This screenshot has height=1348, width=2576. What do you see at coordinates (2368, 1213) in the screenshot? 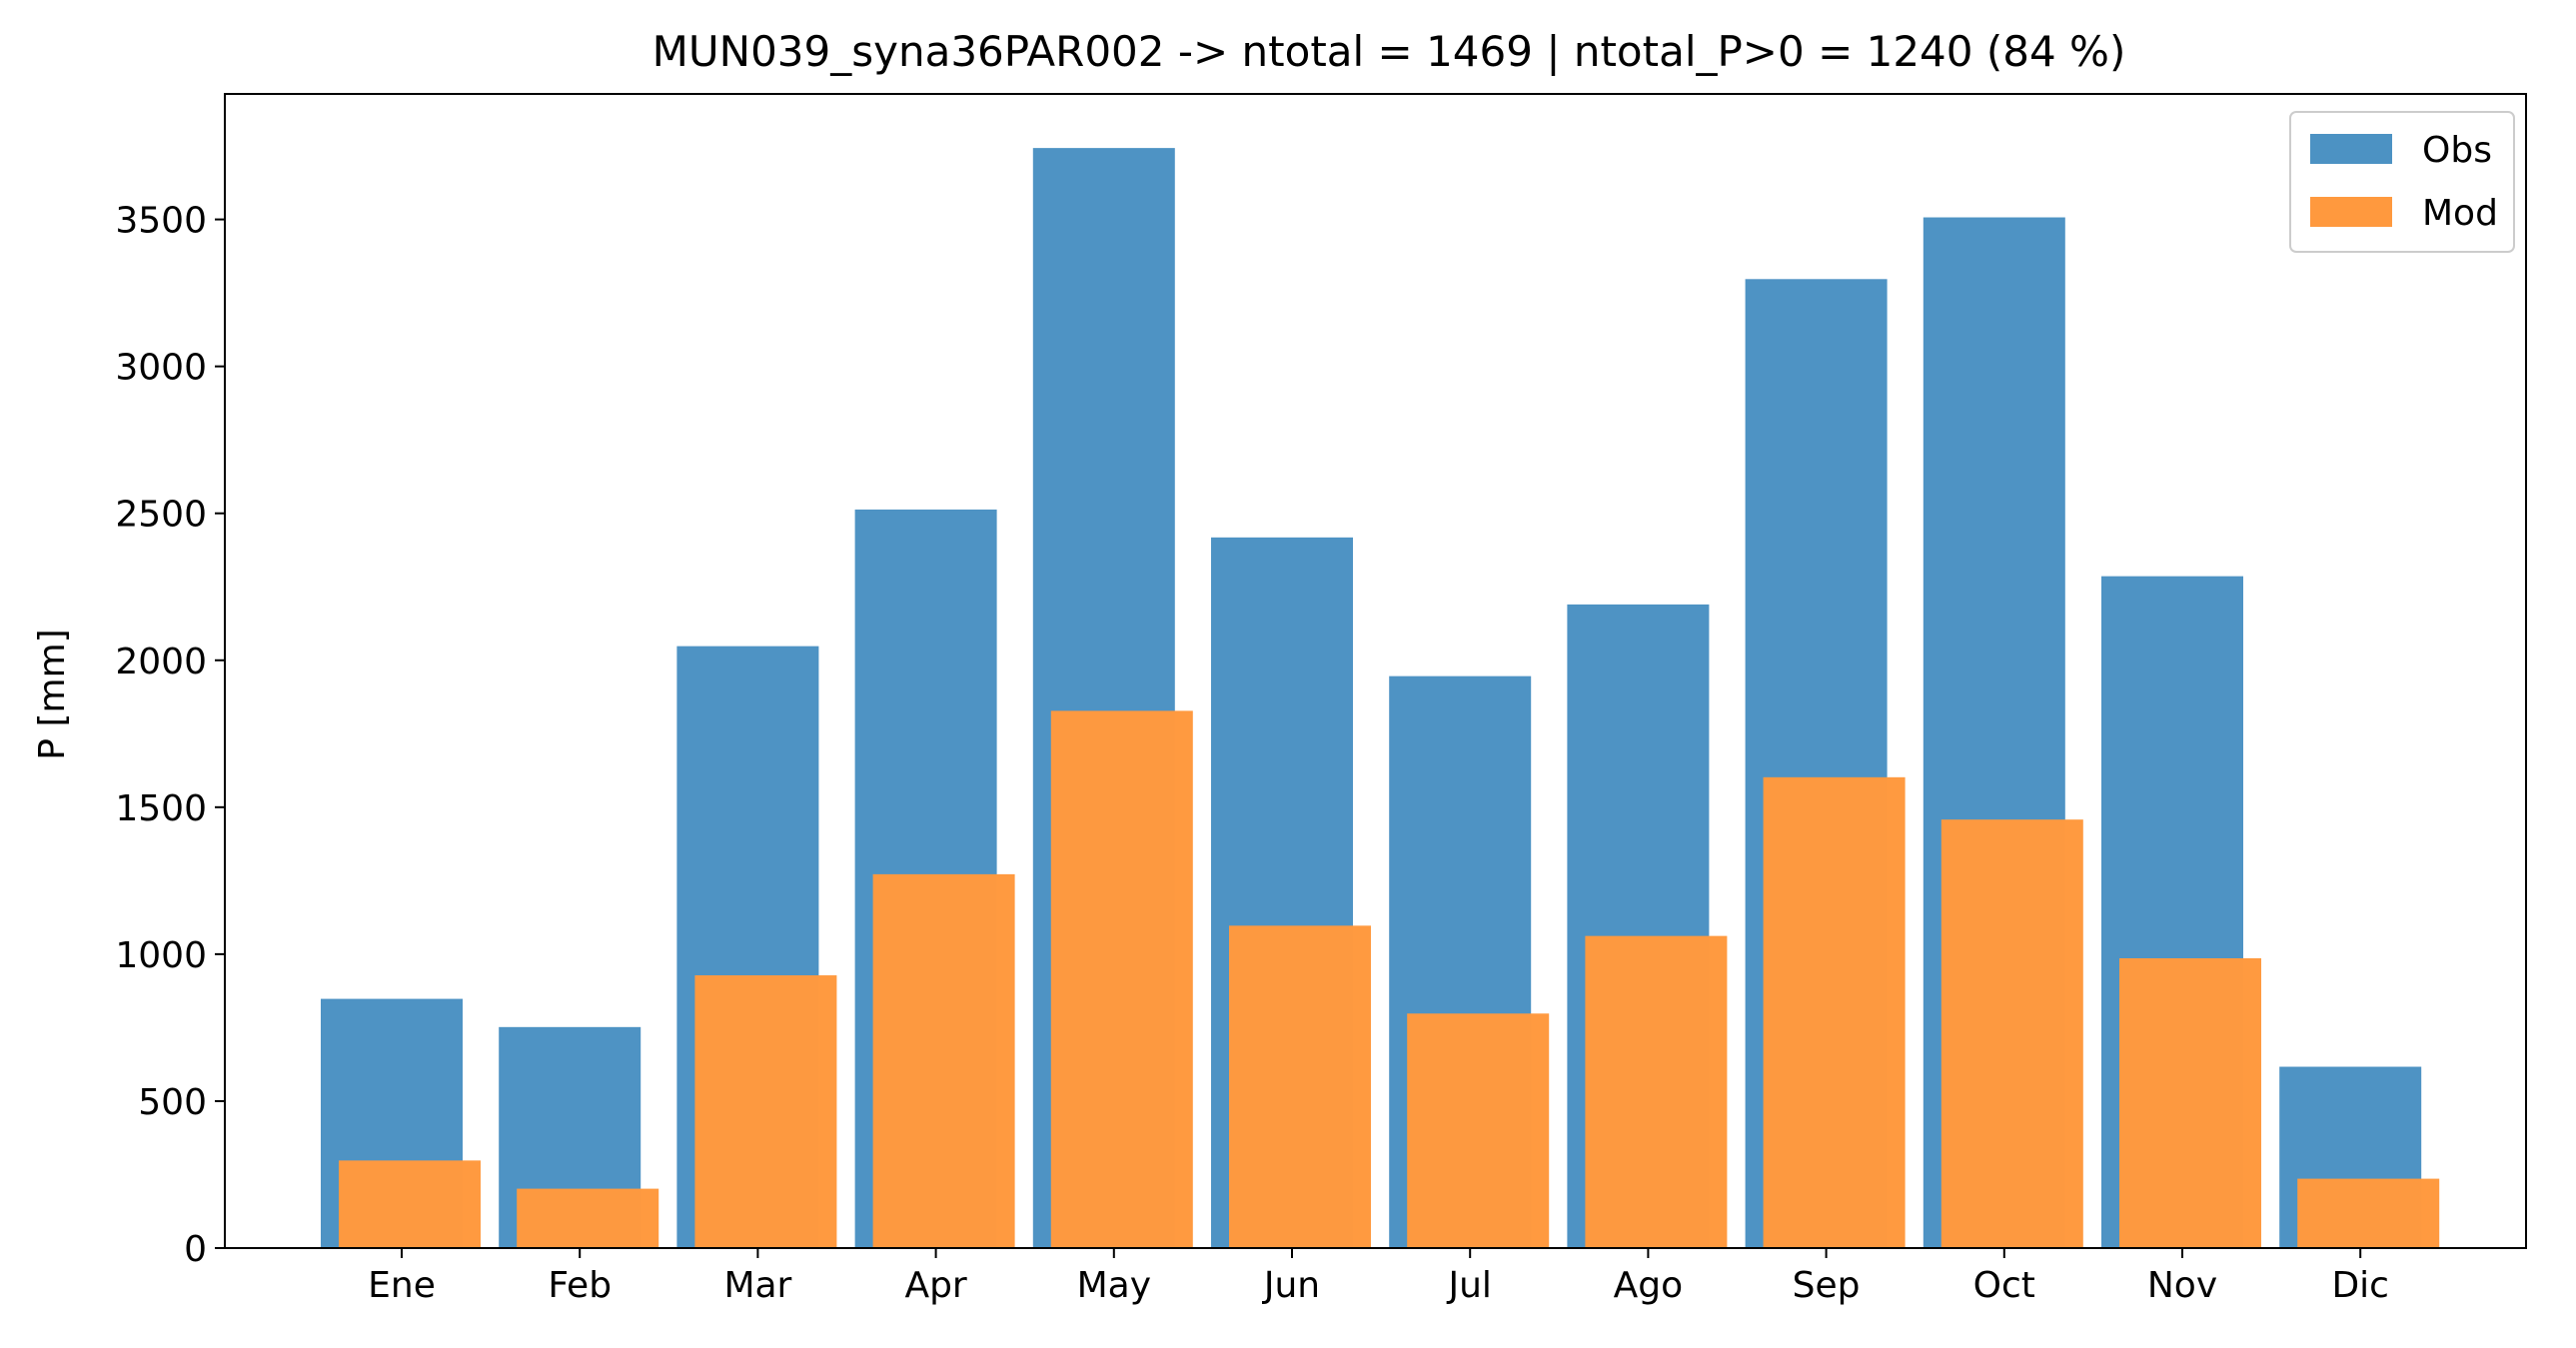
I see `bar-mod-dic` at bounding box center [2368, 1213].